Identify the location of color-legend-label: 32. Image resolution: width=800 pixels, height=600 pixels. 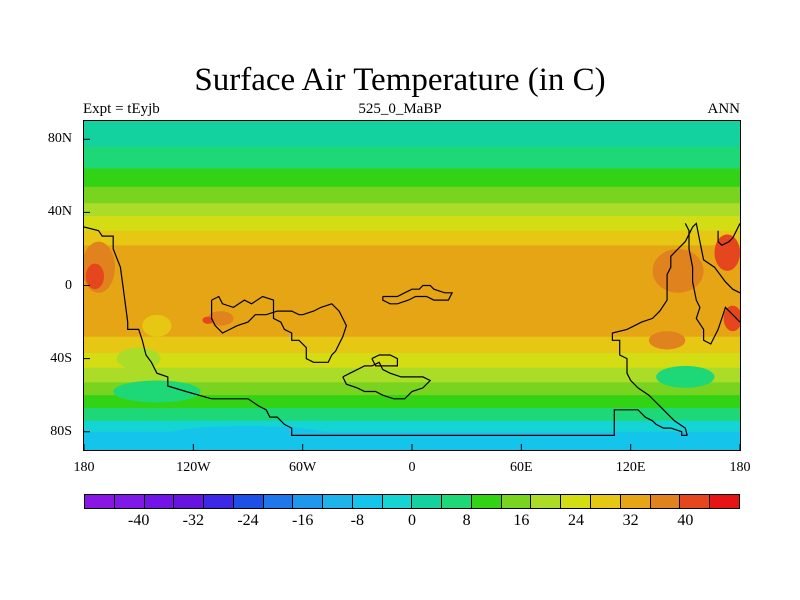
(630, 520).